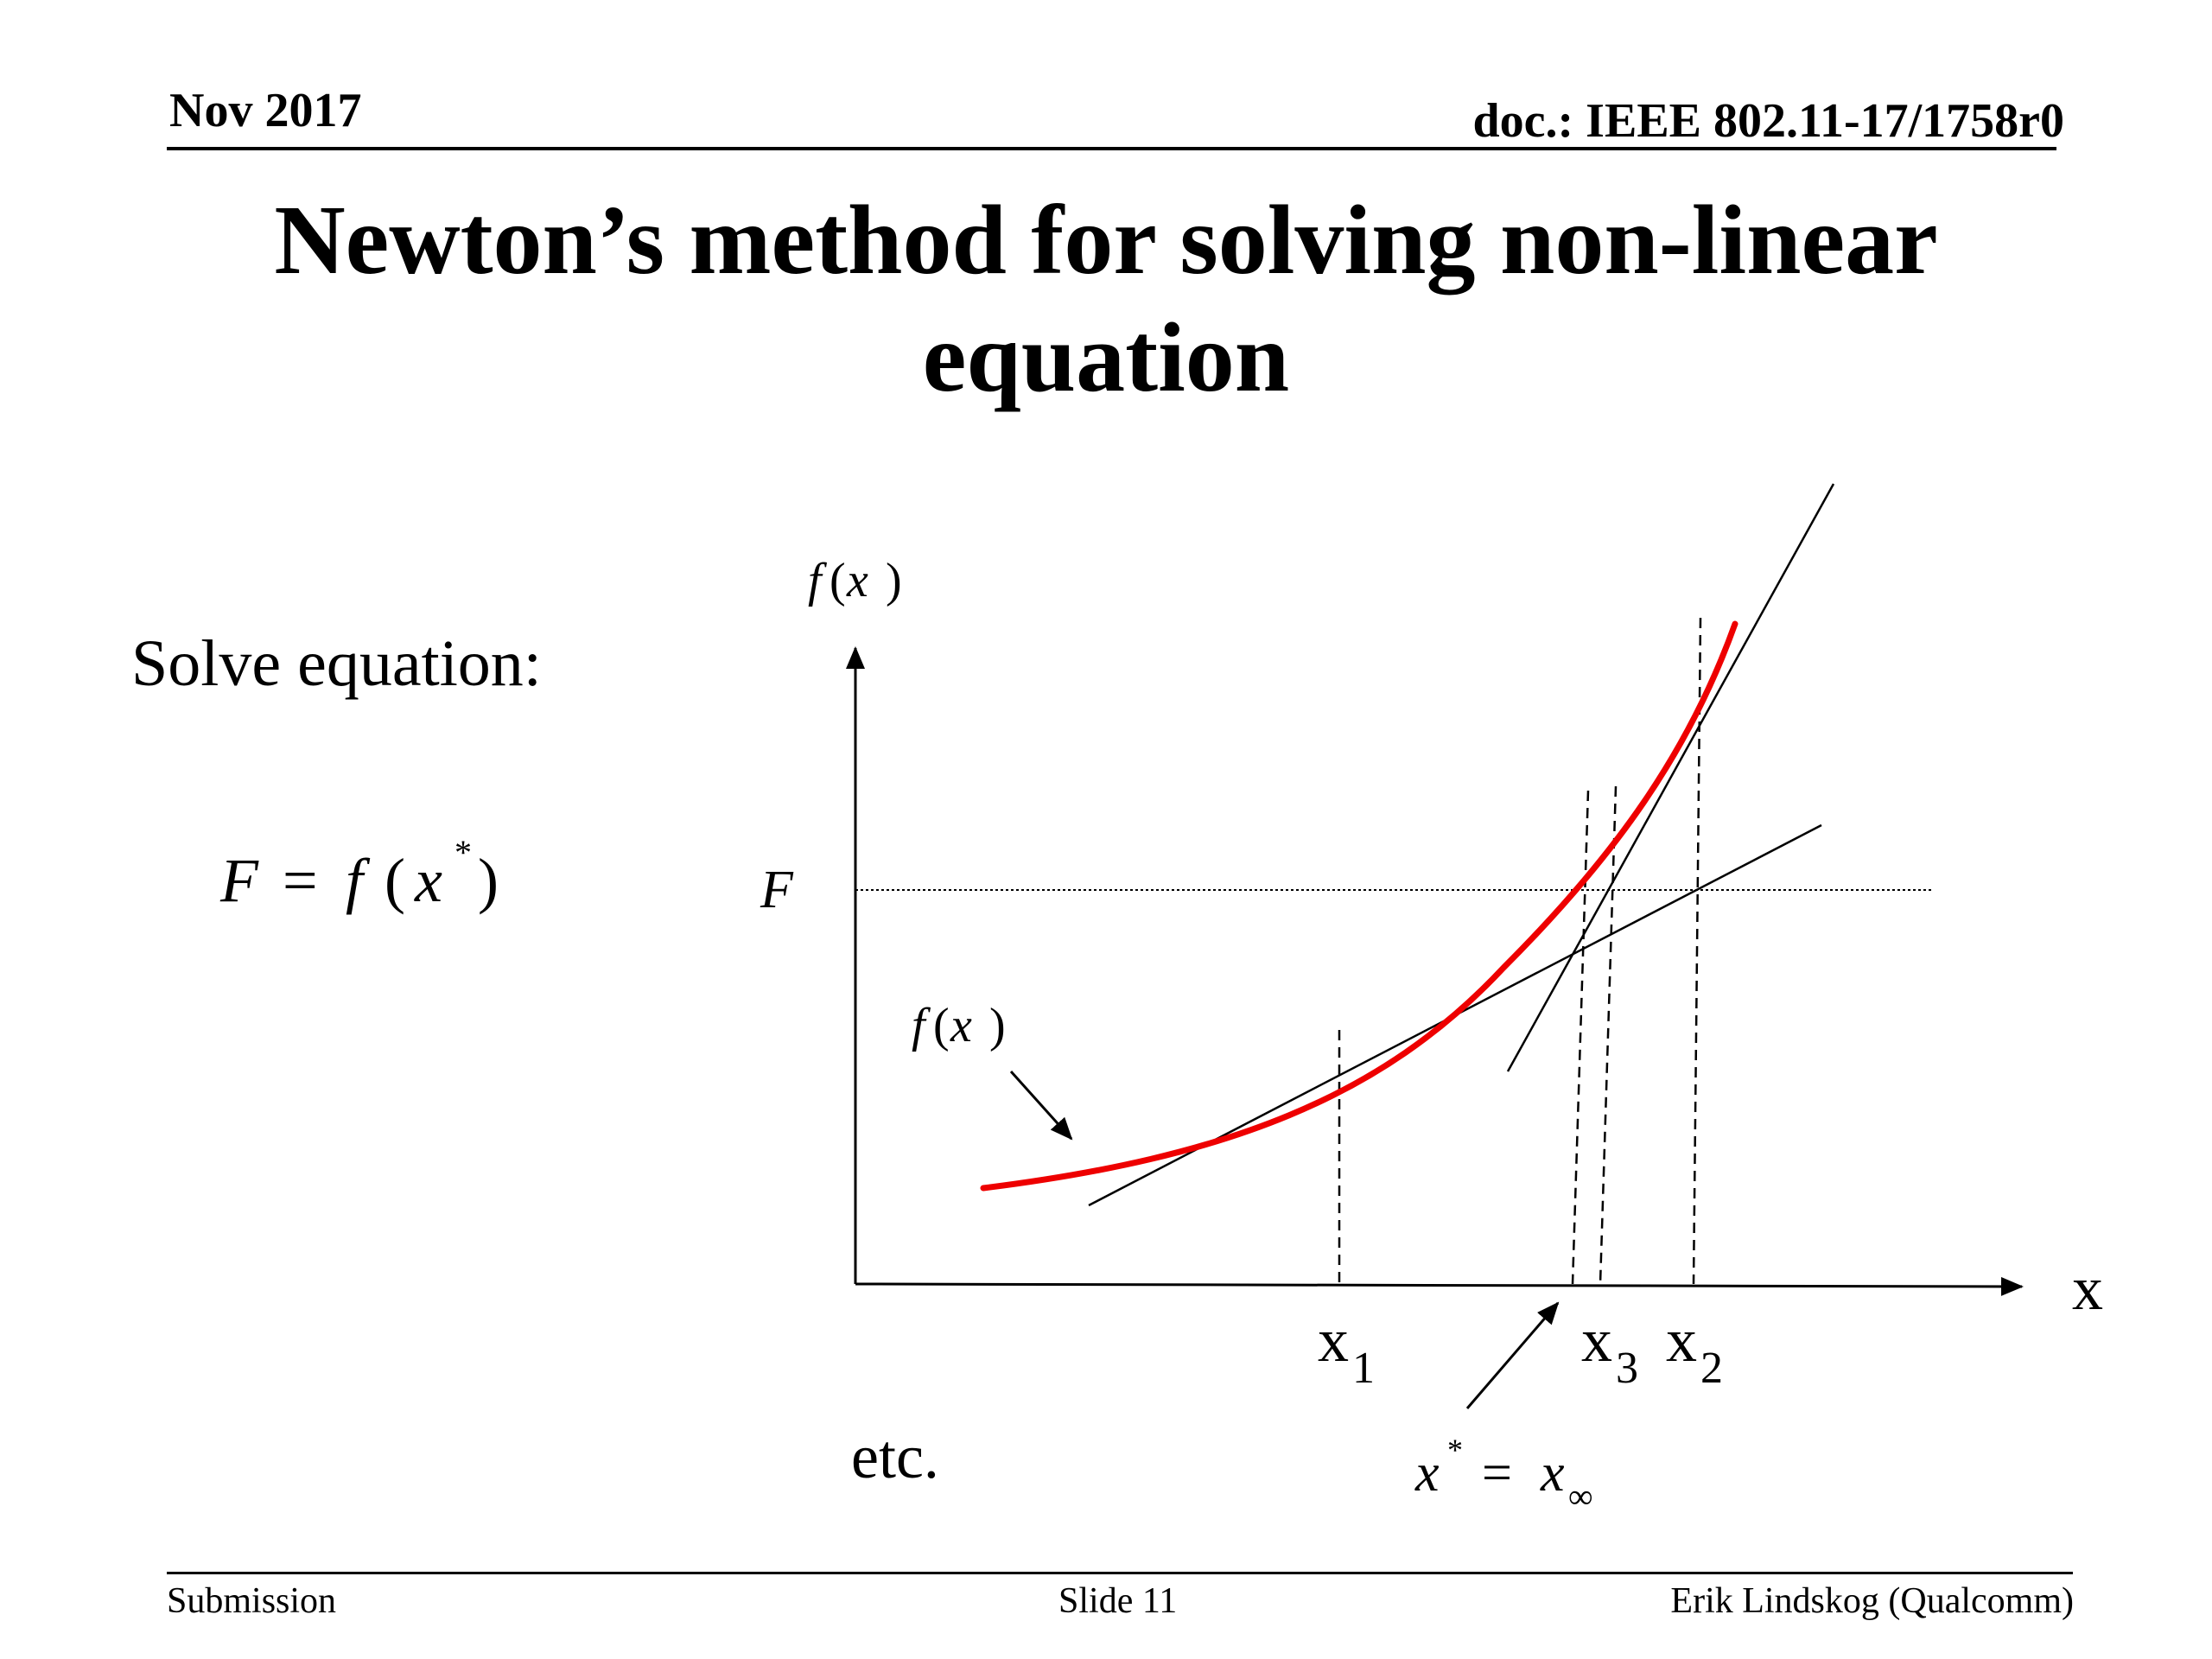 Image resolution: width=2212 pixels, height=1659 pixels. Describe the element at coordinates (777, 890) in the screenshot. I see `f-level-label: F` at that location.